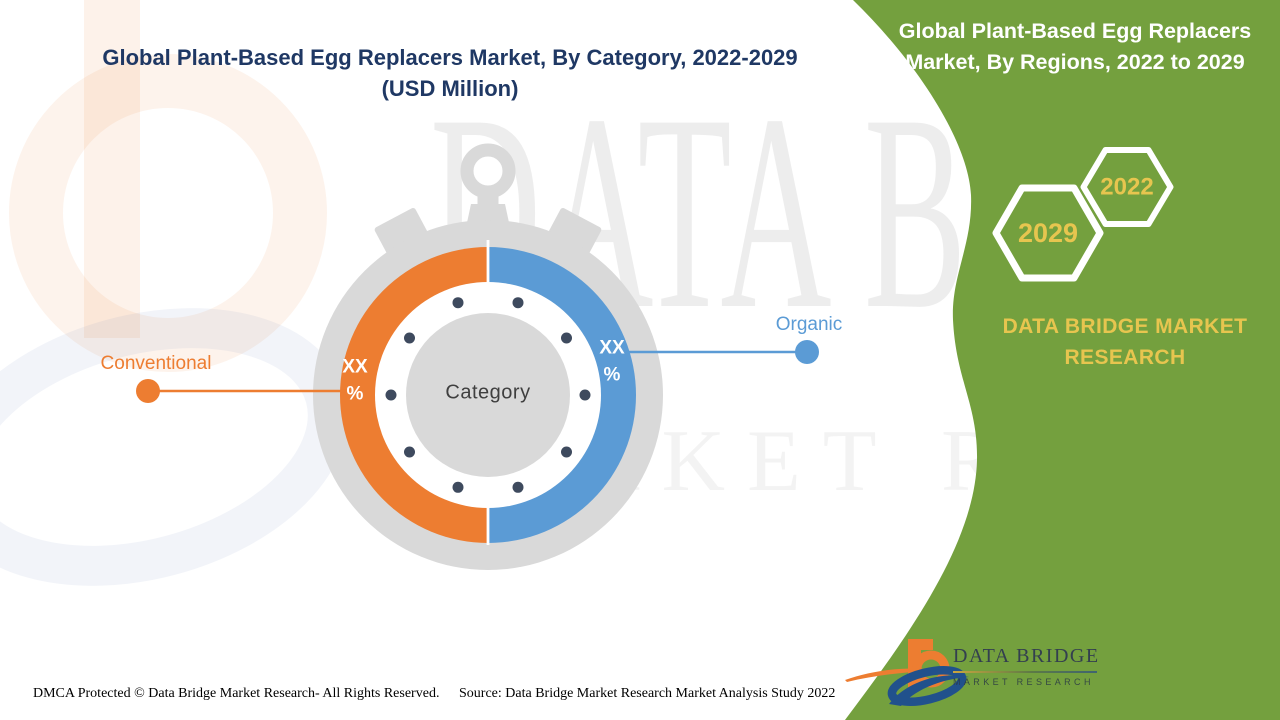 Image resolution: width=1280 pixels, height=720 pixels. I want to click on donut-center-disc, so click(488, 395).